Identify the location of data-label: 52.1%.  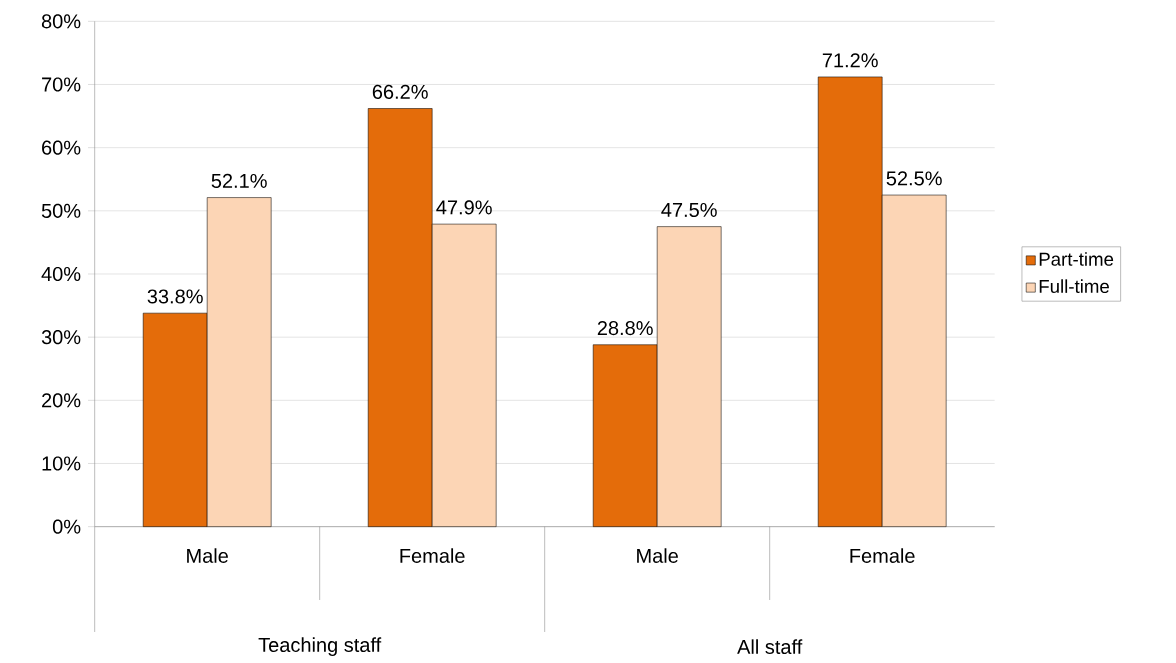
(239, 181).